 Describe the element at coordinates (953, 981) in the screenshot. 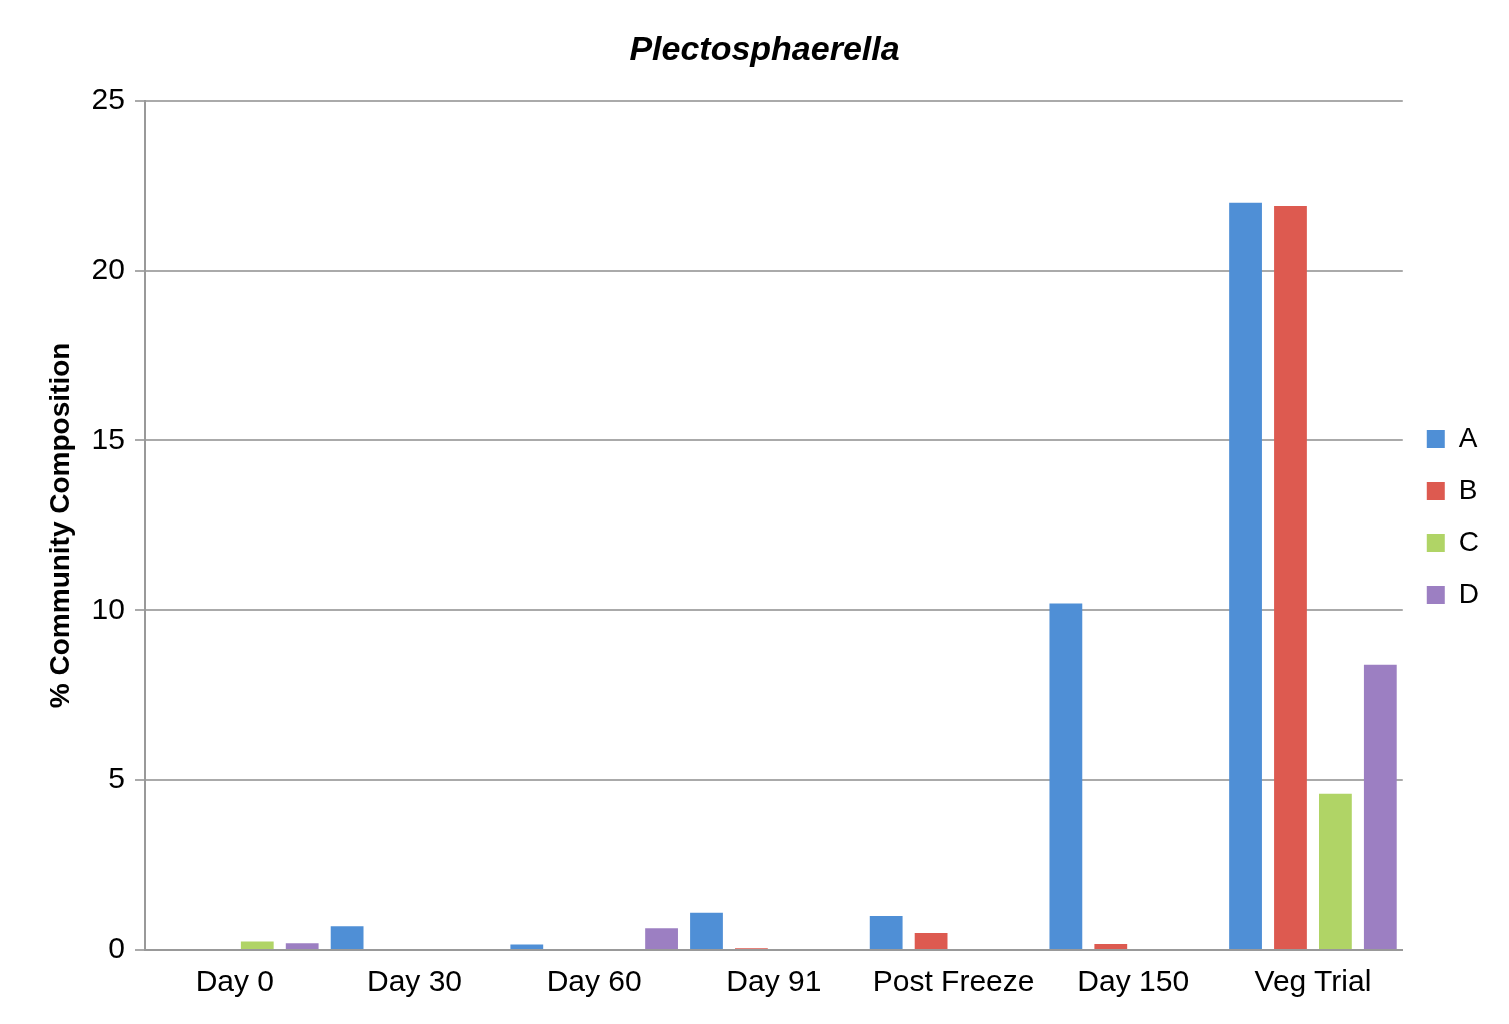

I see `x-tick-label: Post Freeze` at that location.